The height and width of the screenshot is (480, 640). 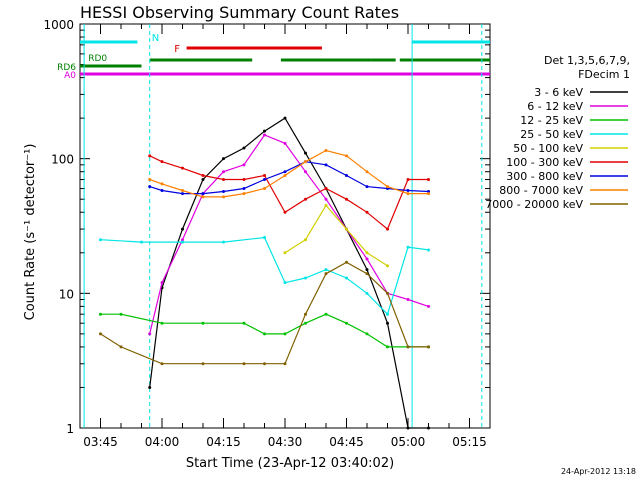 What do you see at coordinates (346, 442) in the screenshot?
I see `x-tick-label: 04:45` at bounding box center [346, 442].